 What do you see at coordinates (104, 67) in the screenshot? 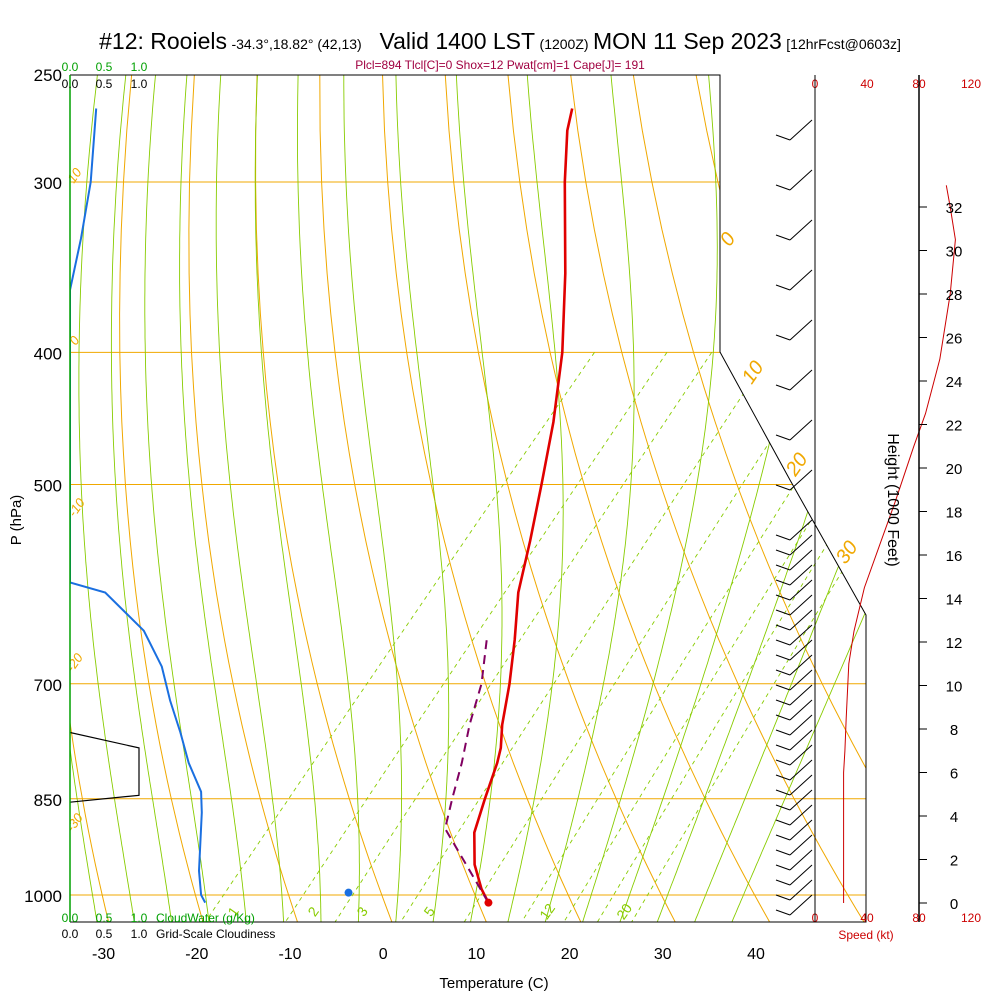
I see `cloudwater-scale-top: 0.5` at bounding box center [104, 67].